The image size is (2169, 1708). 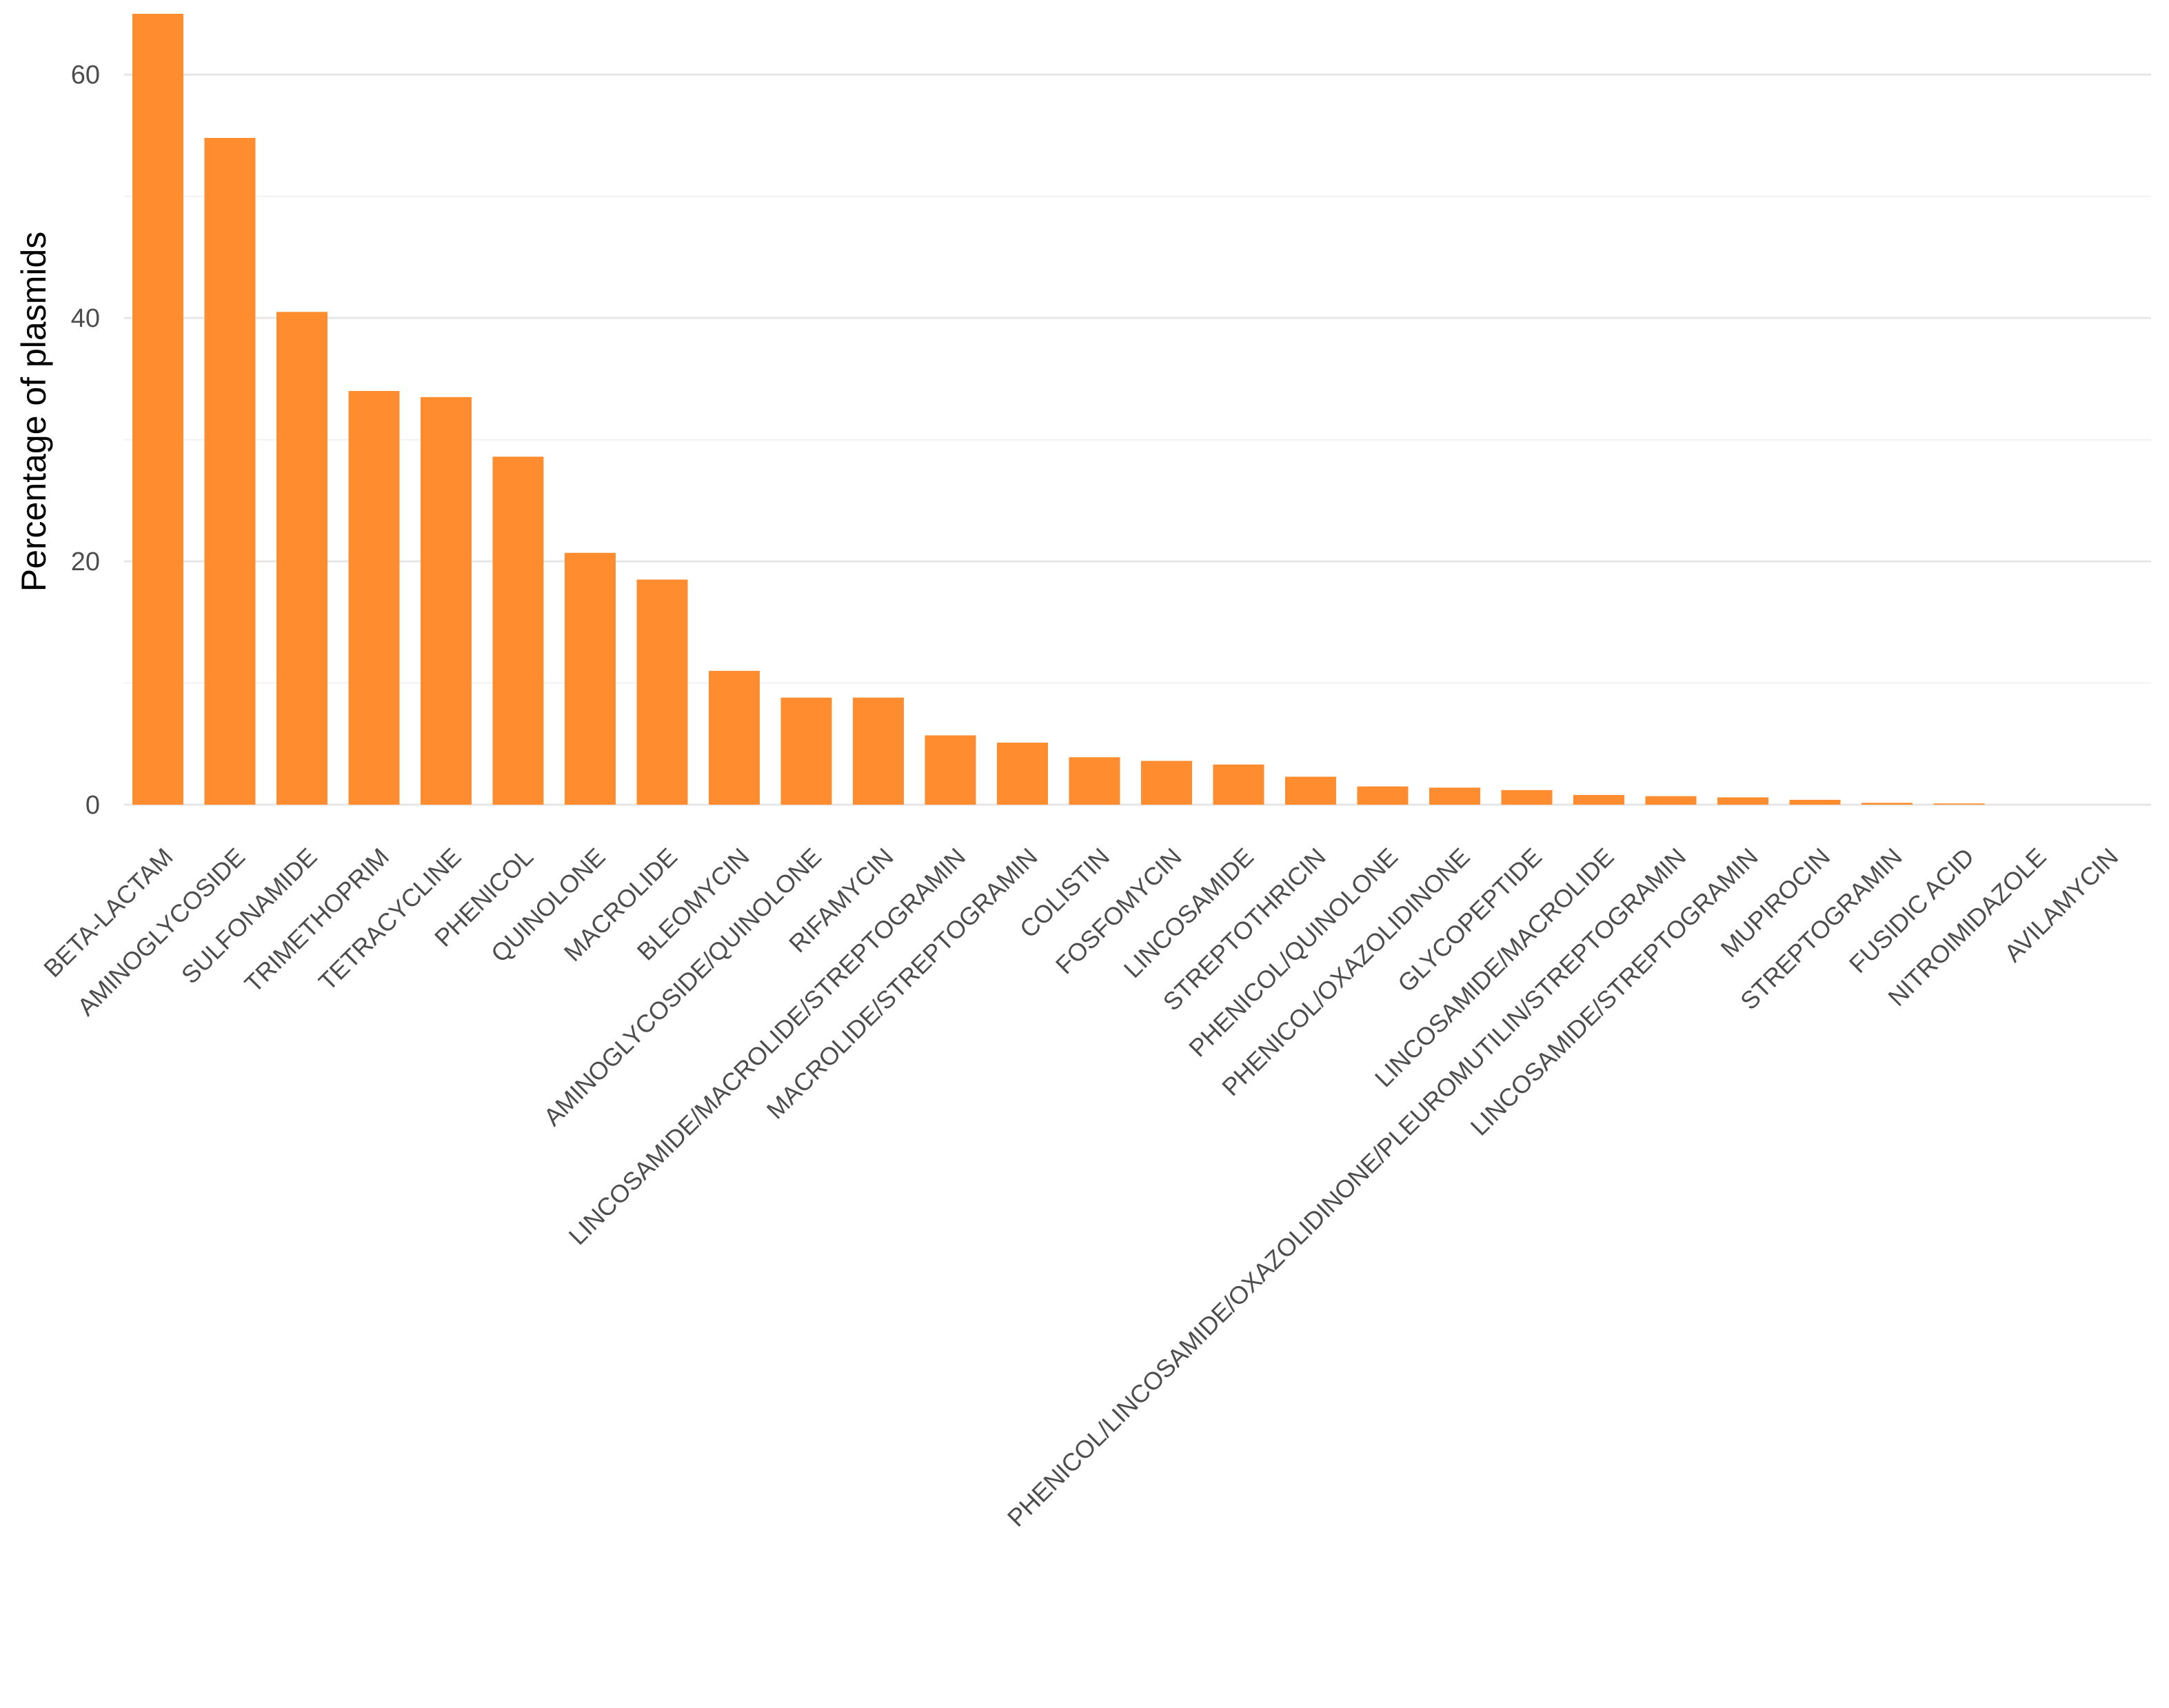 What do you see at coordinates (1118, 911) in the screenshot?
I see `x-tick-label: FOSFOMYCIN` at bounding box center [1118, 911].